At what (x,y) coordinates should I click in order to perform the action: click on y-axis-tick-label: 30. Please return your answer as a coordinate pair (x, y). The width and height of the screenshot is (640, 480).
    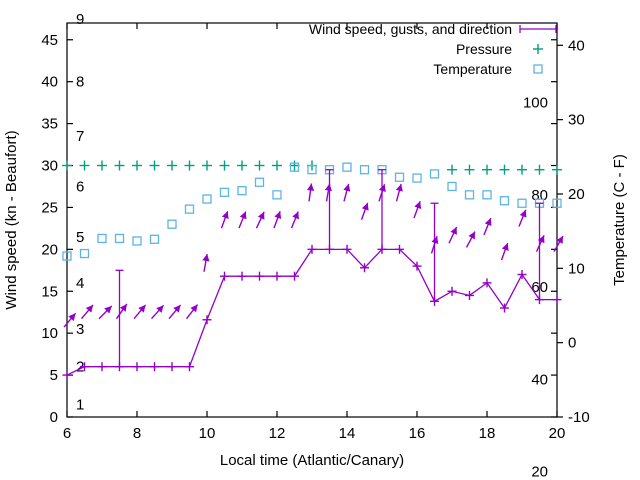
    Looking at the image, I should click on (49, 166).